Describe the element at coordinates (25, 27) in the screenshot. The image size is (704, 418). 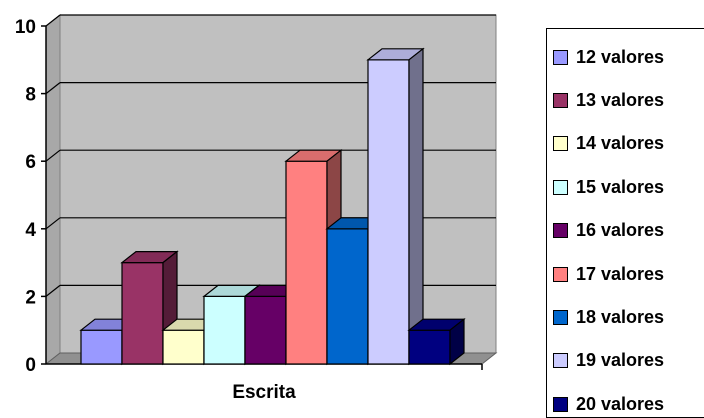
I see `y-tick-label: 10` at that location.